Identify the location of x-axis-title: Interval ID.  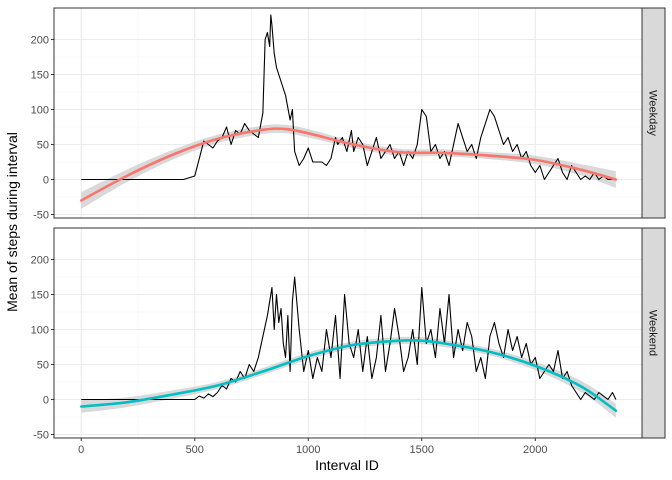
(347, 465).